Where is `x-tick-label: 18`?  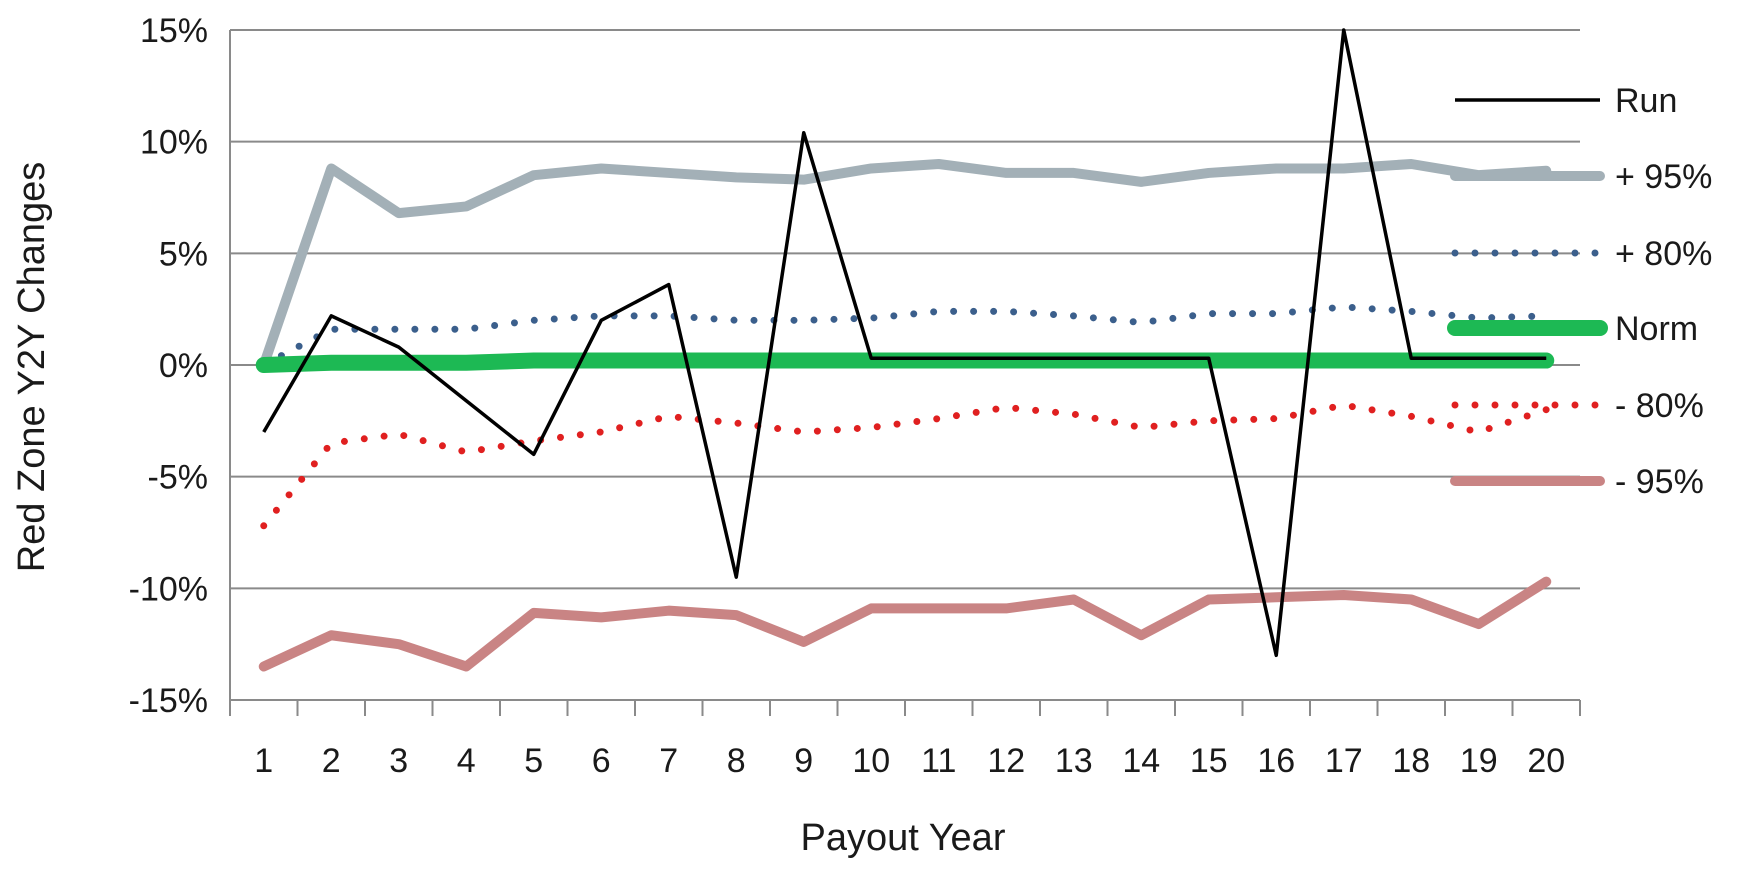 x-tick-label: 18 is located at coordinates (1411, 761).